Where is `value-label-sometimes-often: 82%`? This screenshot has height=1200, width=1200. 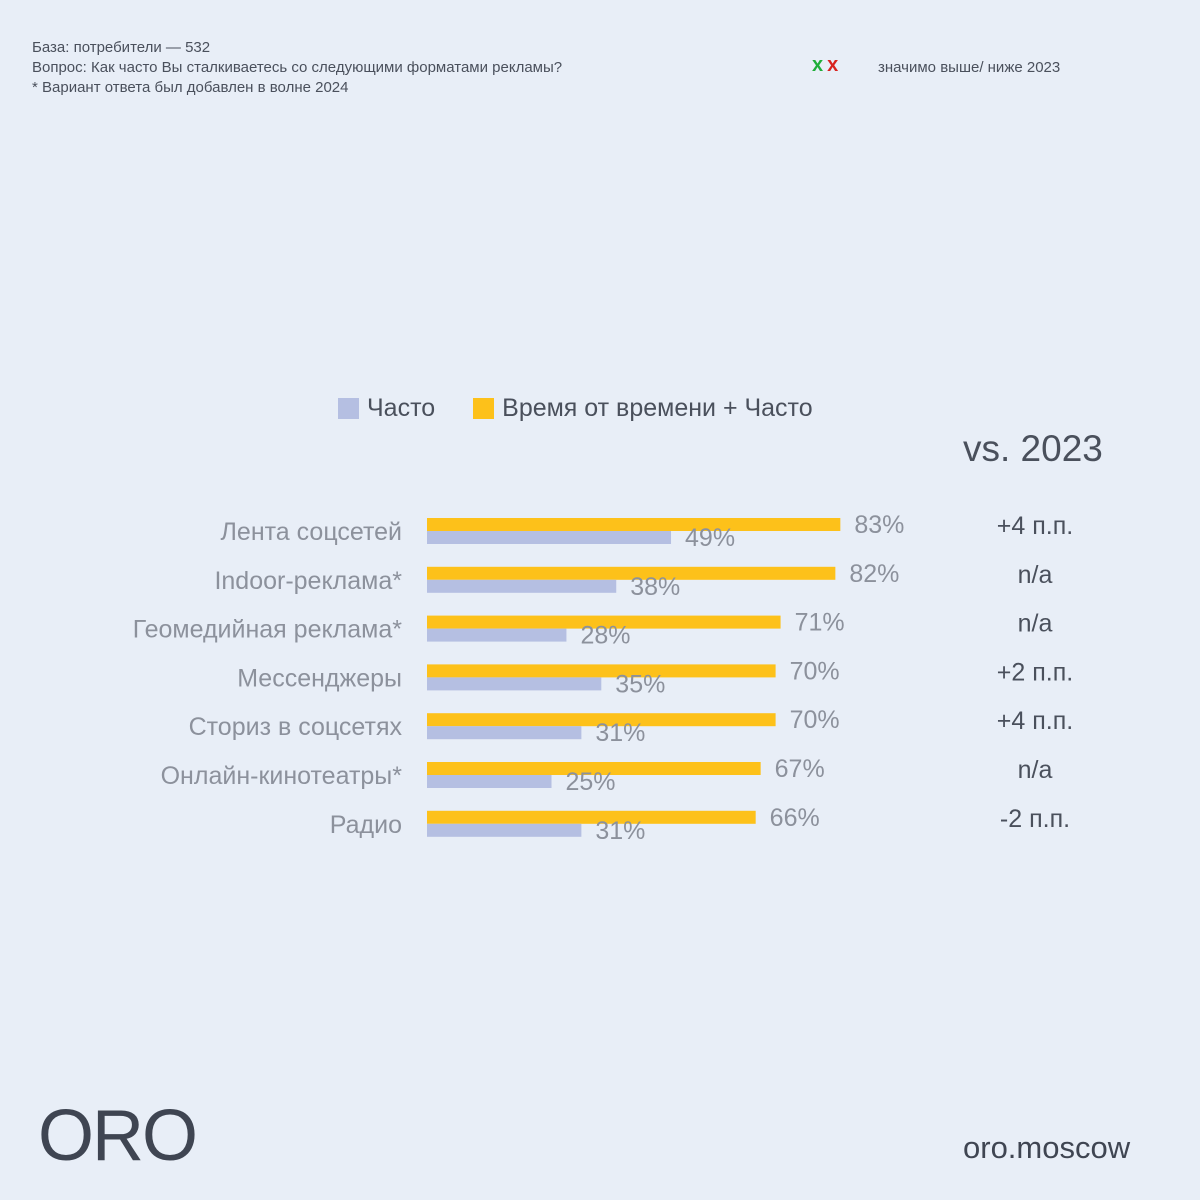 value-label-sometimes-often: 82% is located at coordinates (874, 574).